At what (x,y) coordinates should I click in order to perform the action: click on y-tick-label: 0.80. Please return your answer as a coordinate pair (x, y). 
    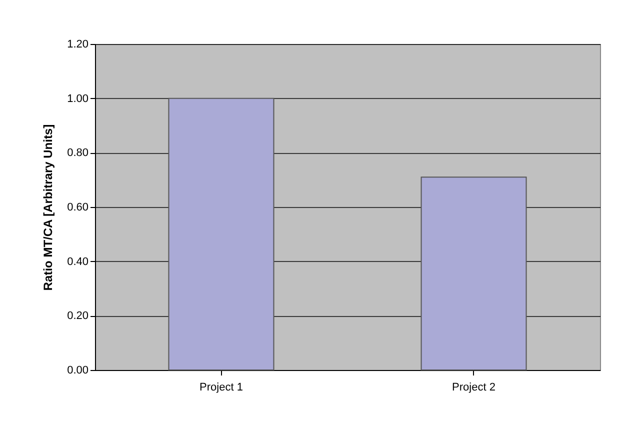
    Looking at the image, I should click on (77, 153).